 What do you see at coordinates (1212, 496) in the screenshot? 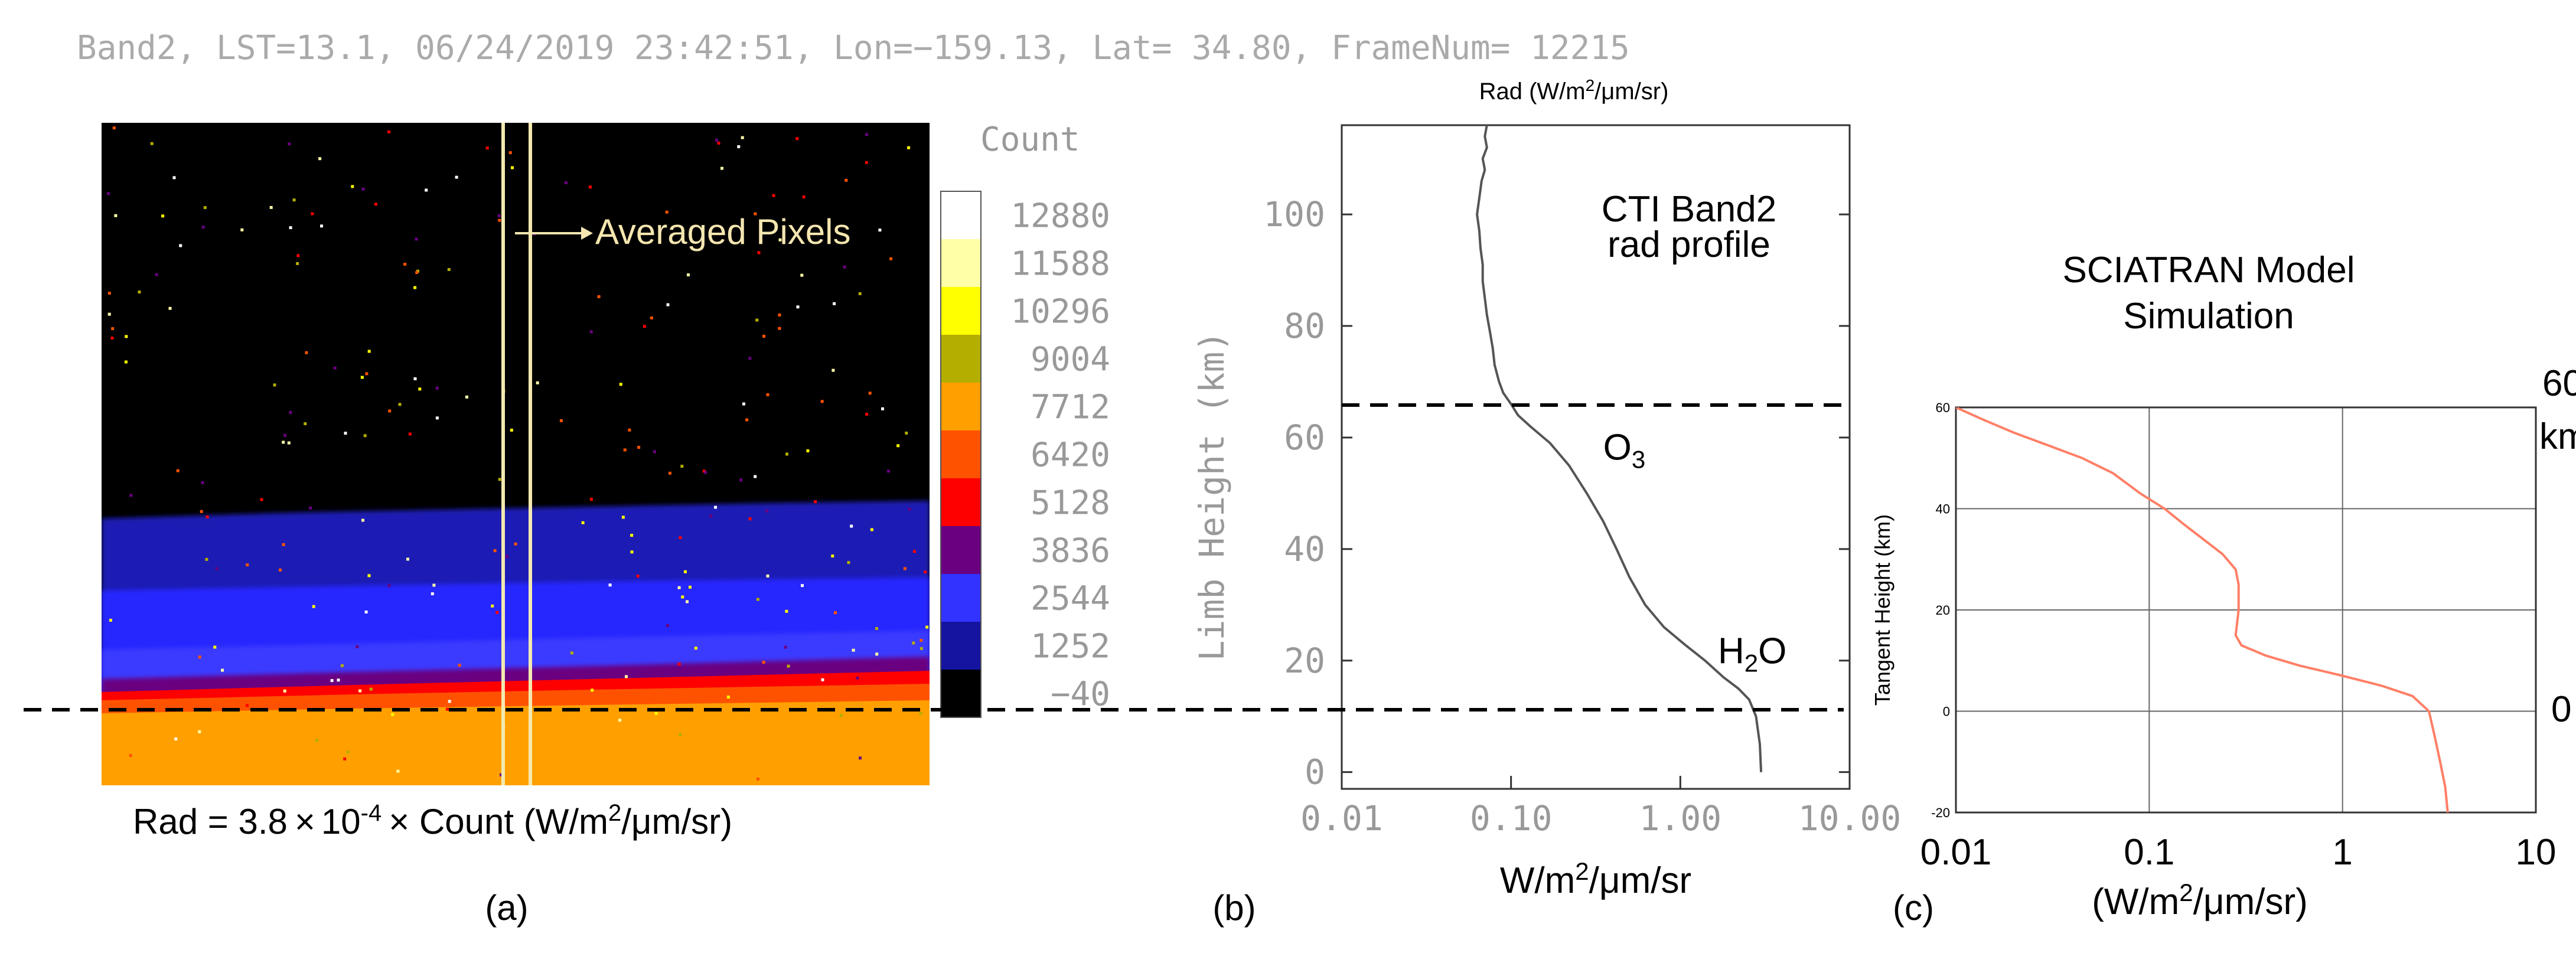
I see `panel-b-ylabel: Limb Height (km)` at bounding box center [1212, 496].